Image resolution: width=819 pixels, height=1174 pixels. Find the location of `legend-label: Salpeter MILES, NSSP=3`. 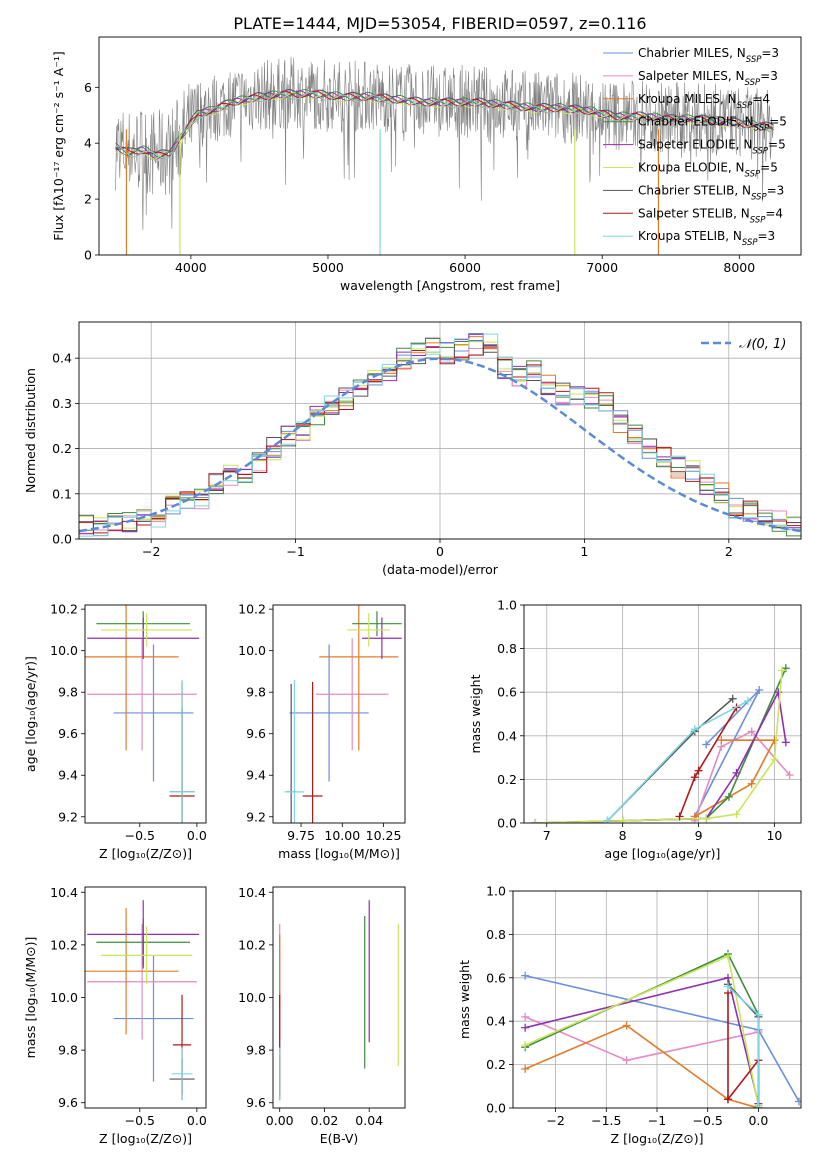

legend-label: Salpeter MILES, NSSP=3 is located at coordinates (708, 78).